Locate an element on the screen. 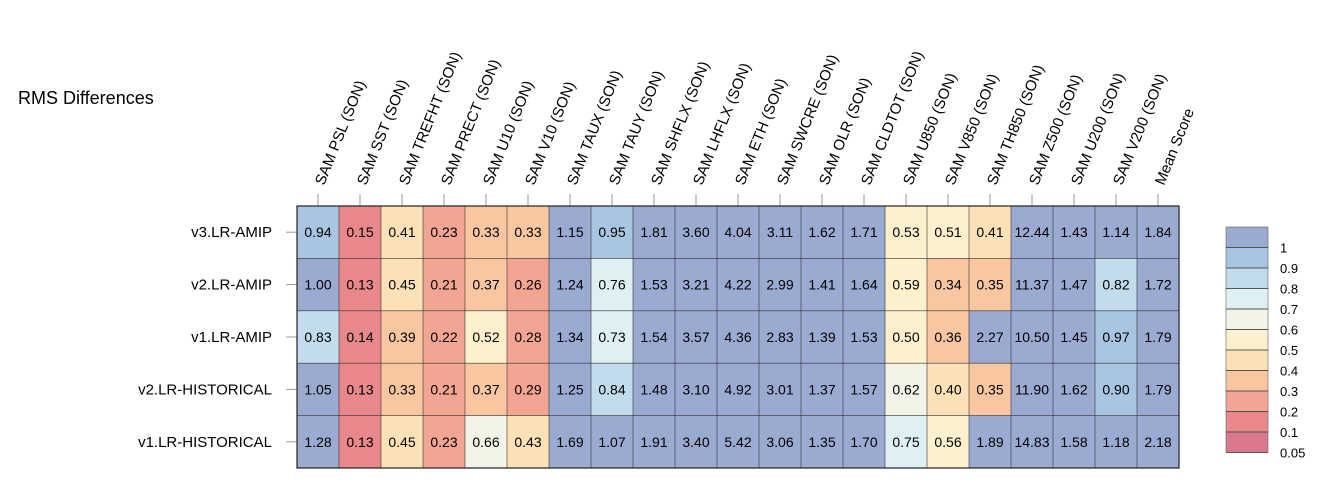 Image resolution: width=1329 pixels, height=491 pixels. cell-value: 1.81 is located at coordinates (653, 232).